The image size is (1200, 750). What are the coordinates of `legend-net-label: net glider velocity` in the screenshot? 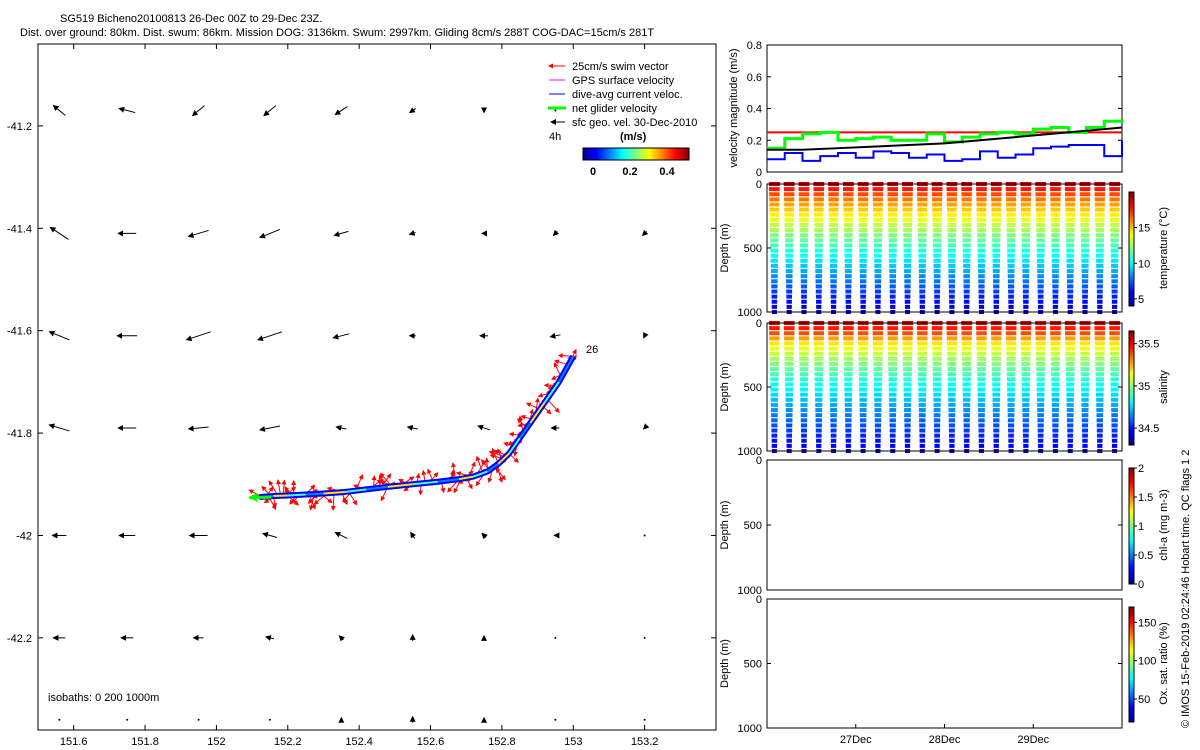 It's located at (614, 109).